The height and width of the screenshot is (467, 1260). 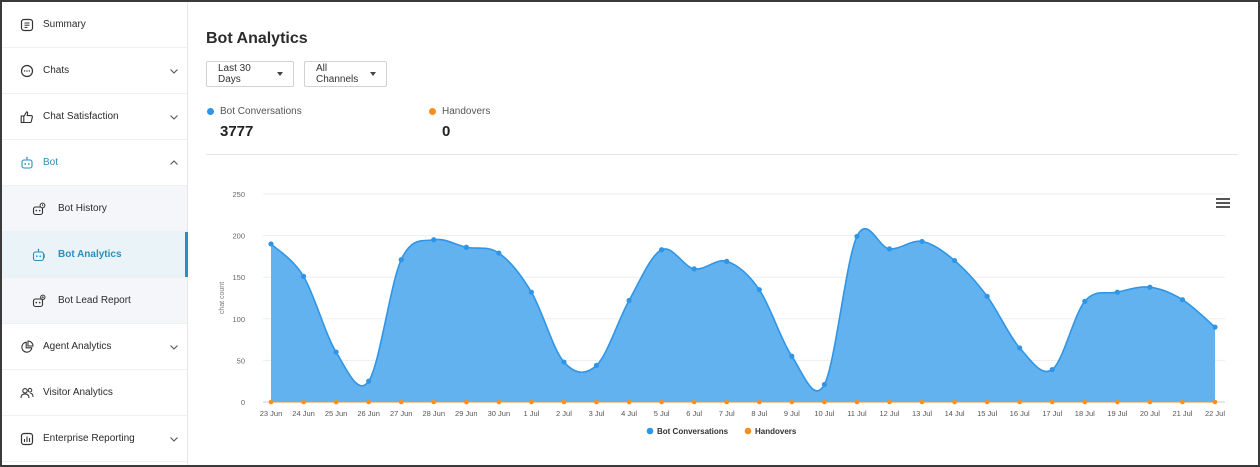 I want to click on sidebar-item-label: Summary, so click(x=64, y=24).